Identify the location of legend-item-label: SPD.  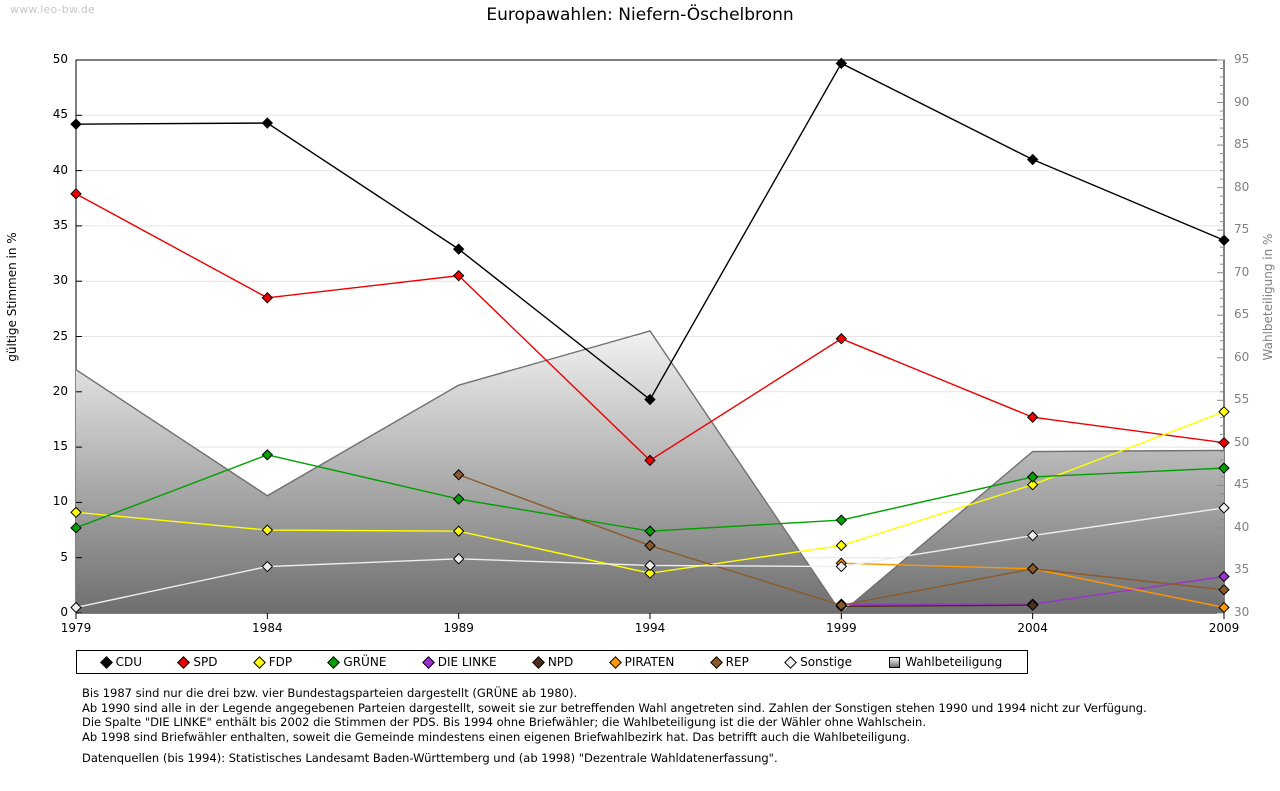
(205, 662).